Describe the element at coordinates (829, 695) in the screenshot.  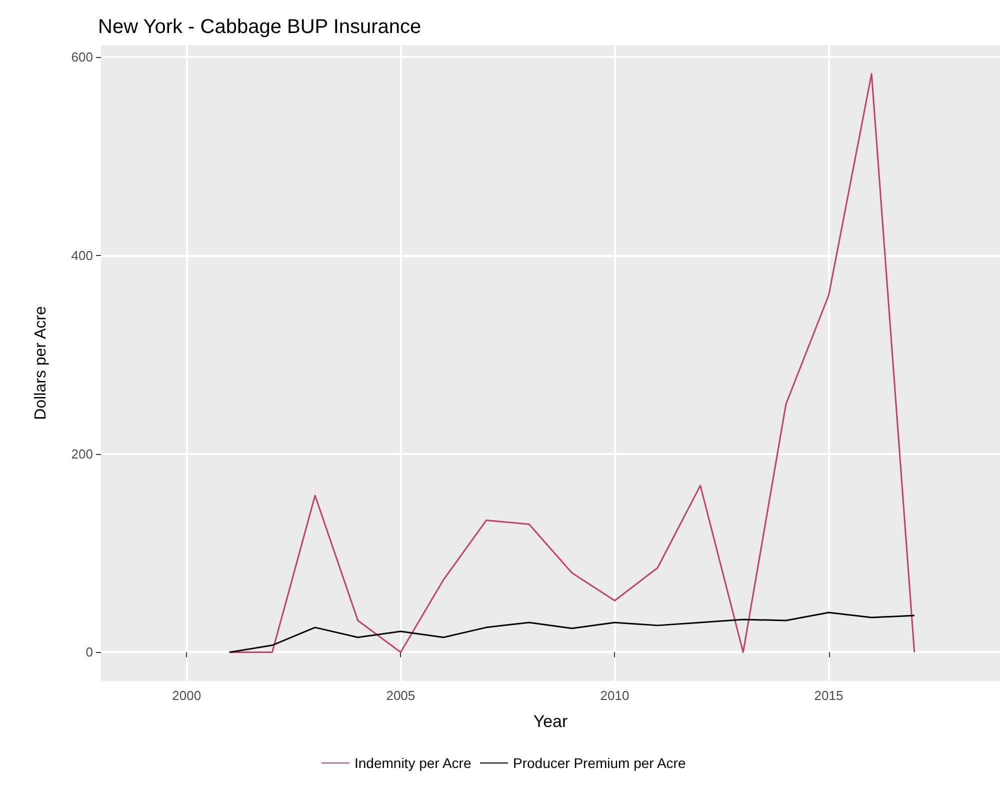
I see `x-tick-label: 2015` at that location.